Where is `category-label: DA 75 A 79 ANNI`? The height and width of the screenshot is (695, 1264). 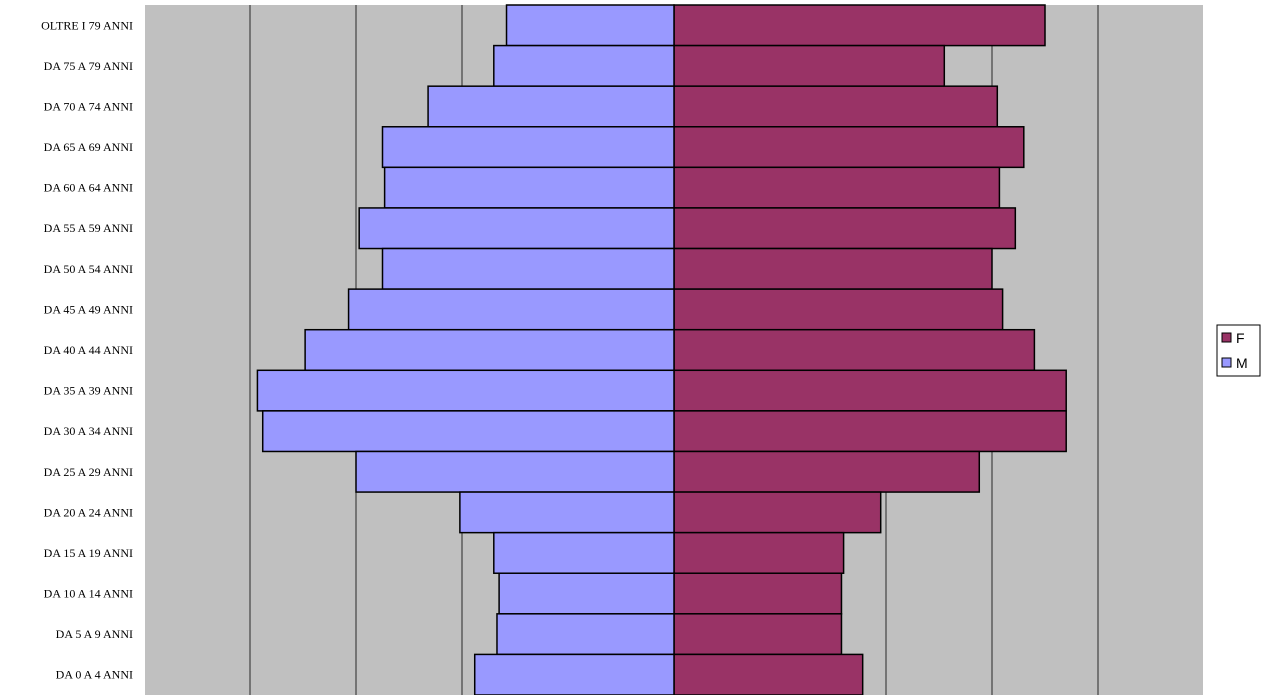 category-label: DA 75 A 79 ANNI is located at coordinates (88, 66).